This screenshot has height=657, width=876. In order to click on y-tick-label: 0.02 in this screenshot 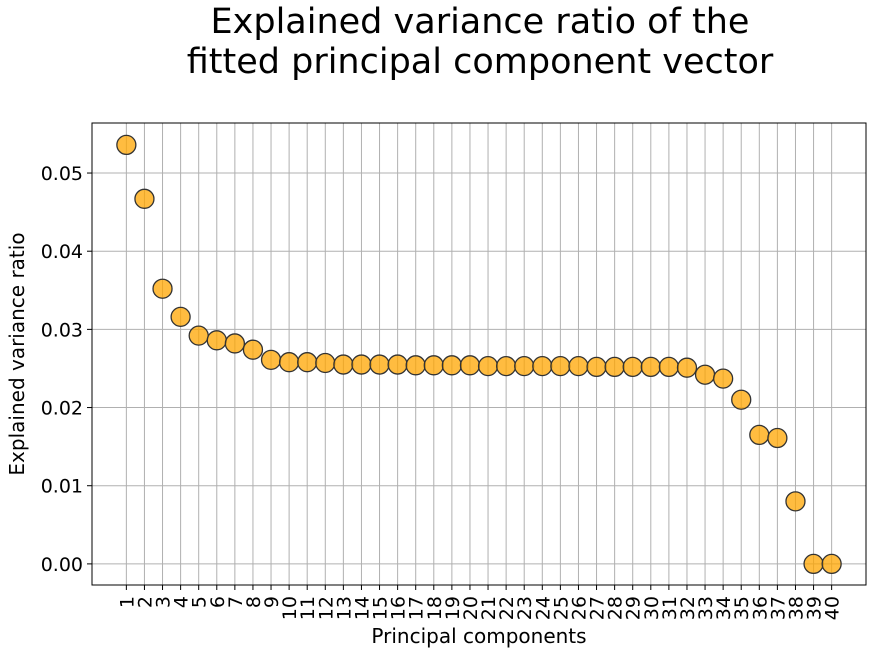, I will do `click(62, 409)`.